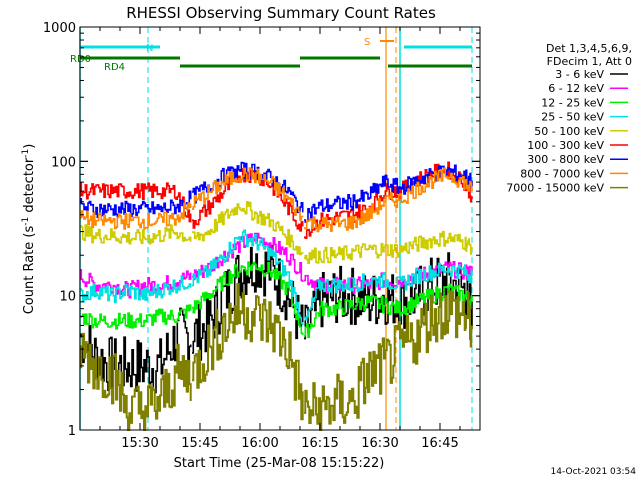  Describe the element at coordinates (63, 162) in the screenshot. I see `y-tick-label: 100` at that location.